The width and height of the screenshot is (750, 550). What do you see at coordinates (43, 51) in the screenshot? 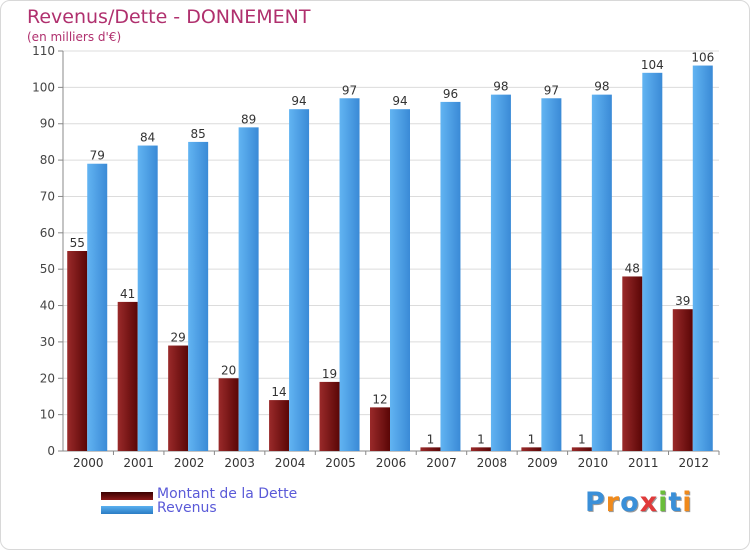
I see `y-tick-label: 110` at bounding box center [43, 51].